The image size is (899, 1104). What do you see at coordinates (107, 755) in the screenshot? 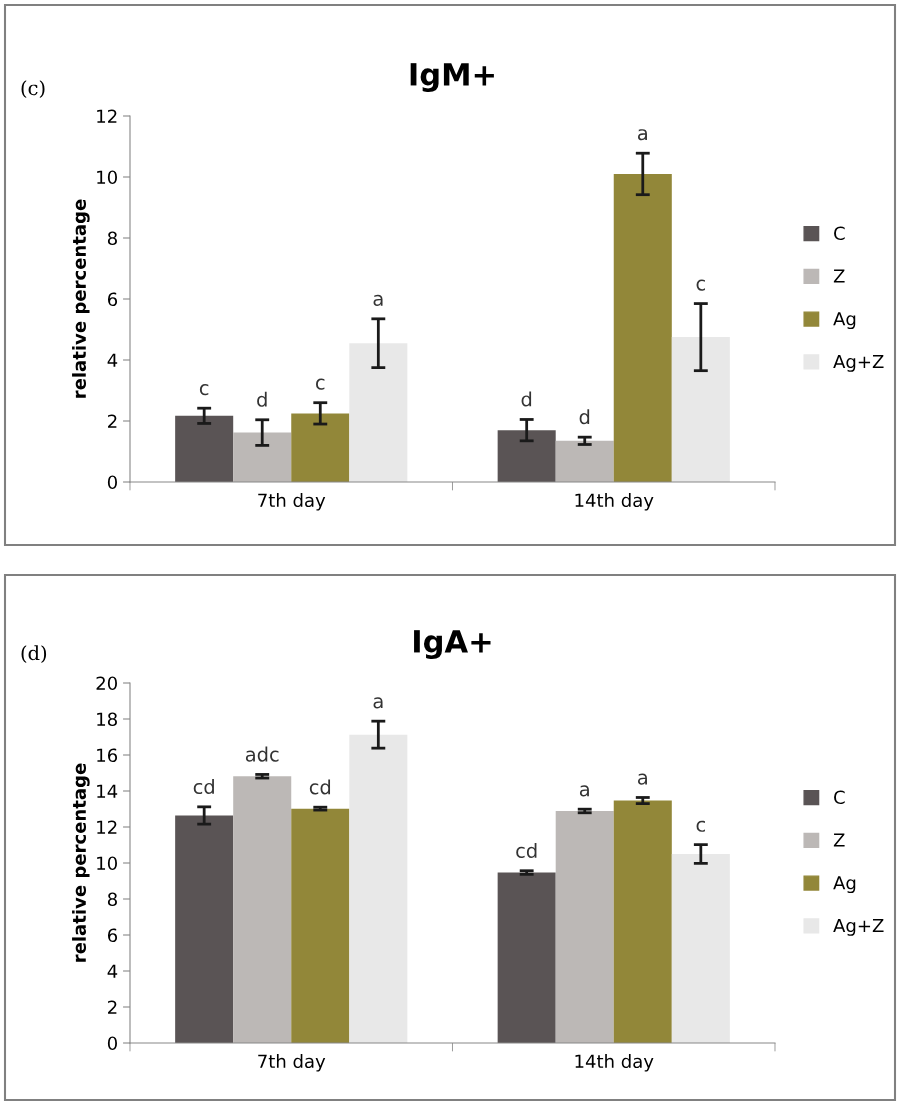
I see `y-tick-label: 16` at bounding box center [107, 755].